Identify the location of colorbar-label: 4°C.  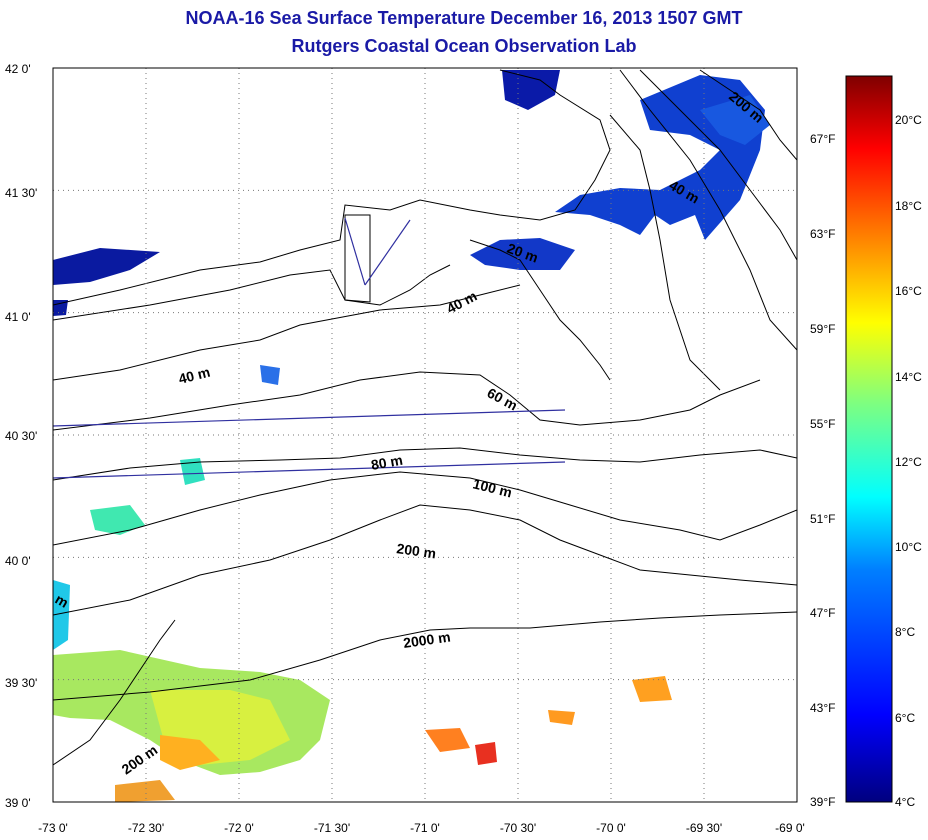
(905, 802).